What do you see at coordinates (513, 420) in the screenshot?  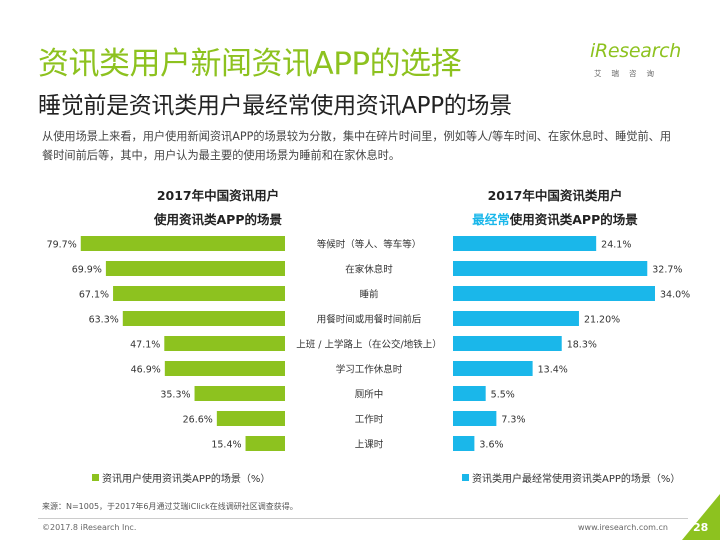 I see `right-bar-label: 7.3%` at bounding box center [513, 420].